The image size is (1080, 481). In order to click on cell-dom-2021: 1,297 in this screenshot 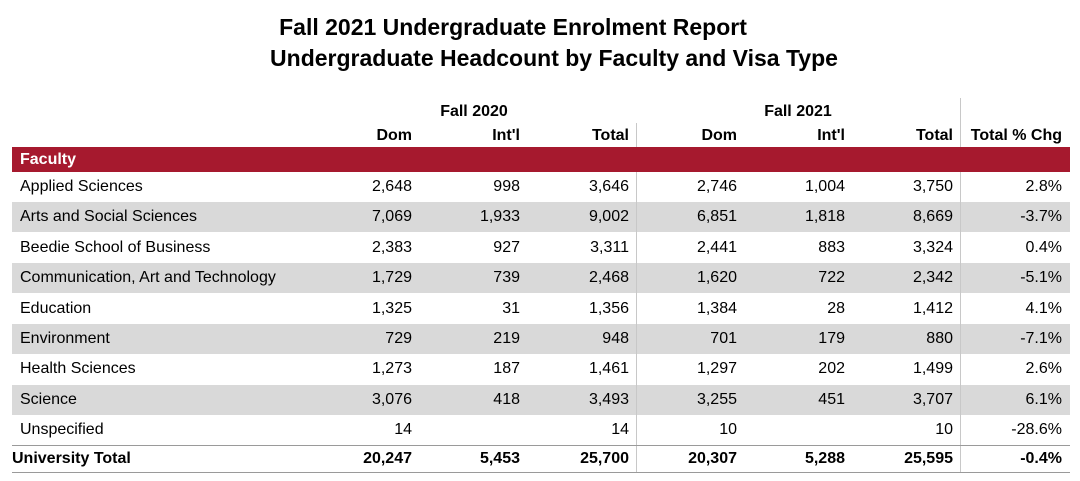, I will do `click(716, 369)`.